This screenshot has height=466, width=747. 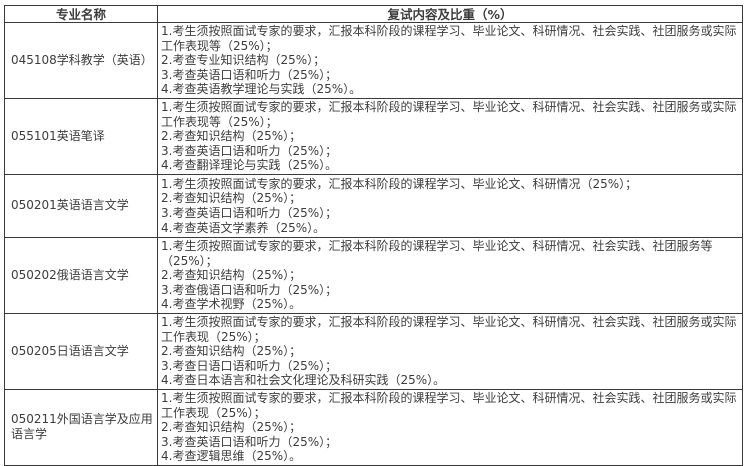 What do you see at coordinates (81, 136) in the screenshot?
I see `major-name-cell: 055101英语笔译` at bounding box center [81, 136].